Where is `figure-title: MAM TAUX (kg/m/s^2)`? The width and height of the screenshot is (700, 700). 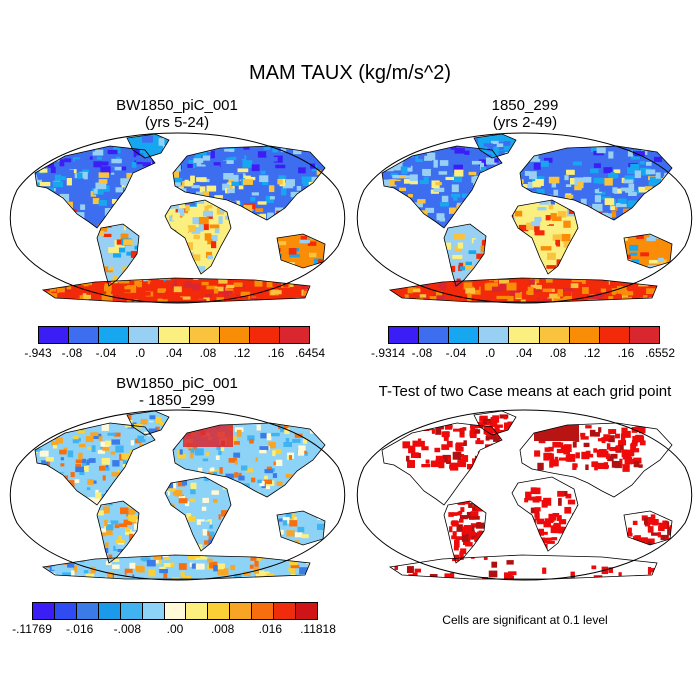
figure-title: MAM TAUX (kg/m/s^2) is located at coordinates (350, 73).